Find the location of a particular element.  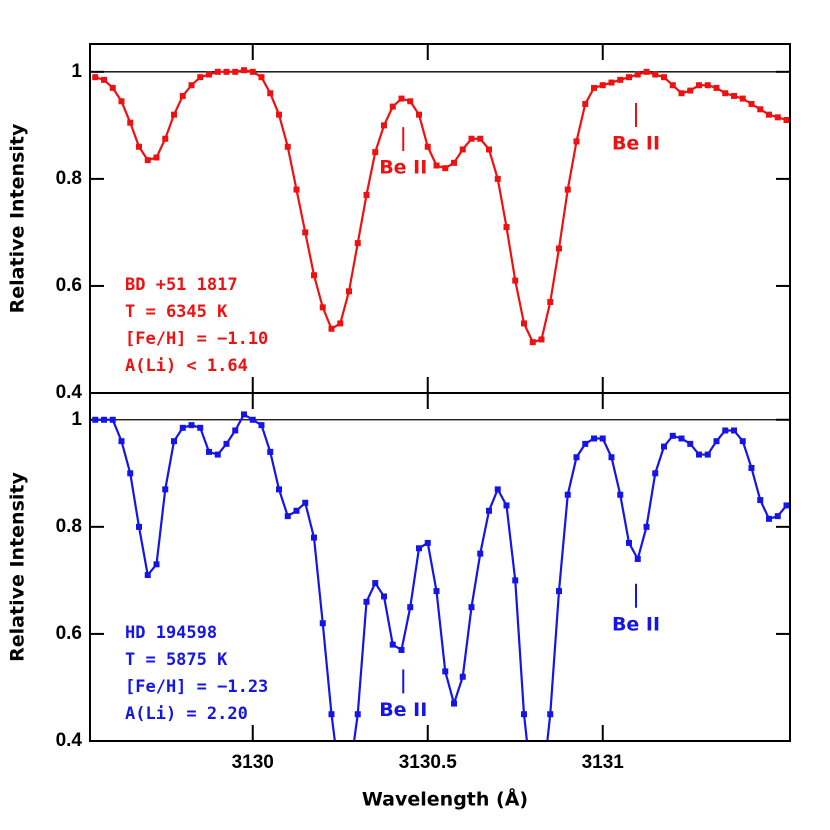

y-tick-label: 0.4 is located at coordinates (69, 740).